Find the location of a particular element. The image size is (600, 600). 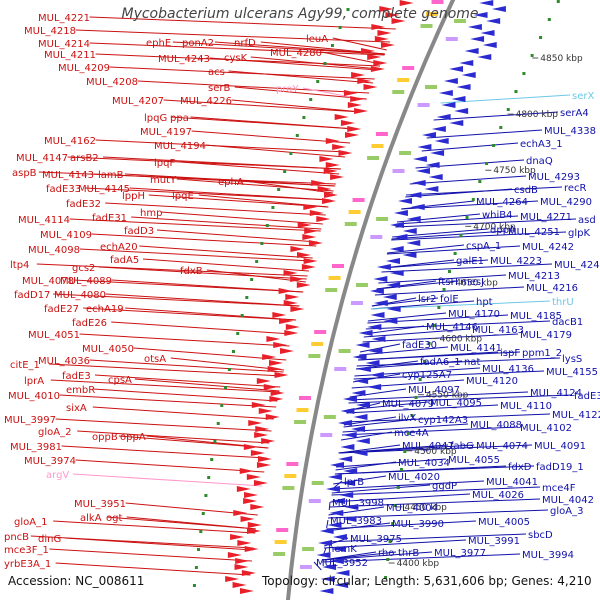

gene-label: ftsH is located at coordinates (448, 282).